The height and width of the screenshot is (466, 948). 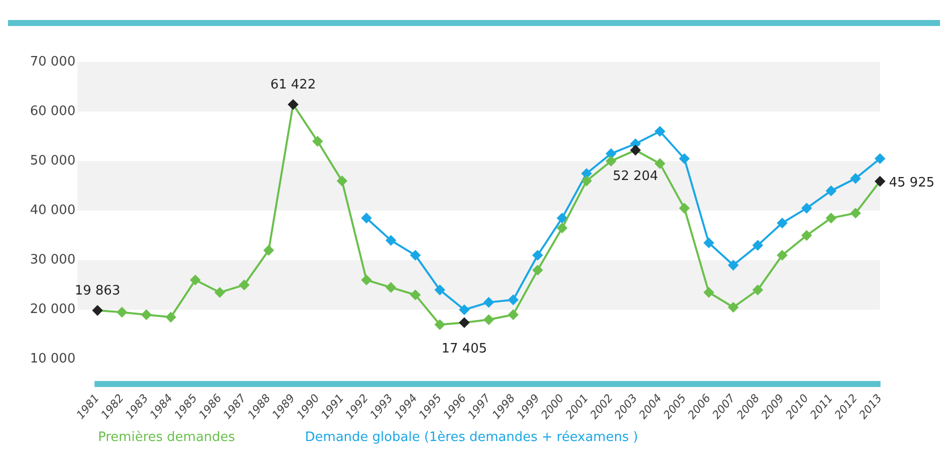 I want to click on y-tick-label: 40 000, so click(x=53, y=210).